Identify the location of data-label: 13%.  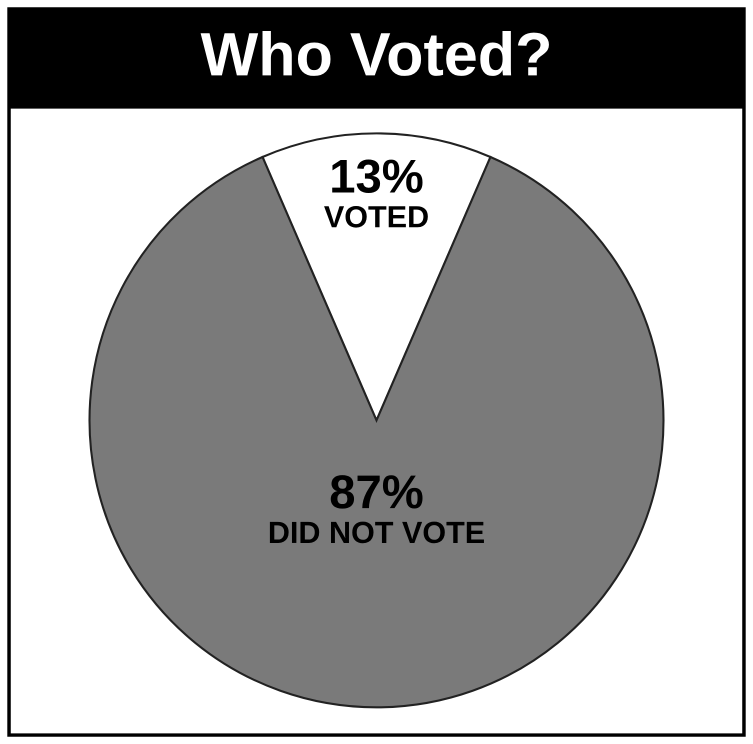
(377, 176).